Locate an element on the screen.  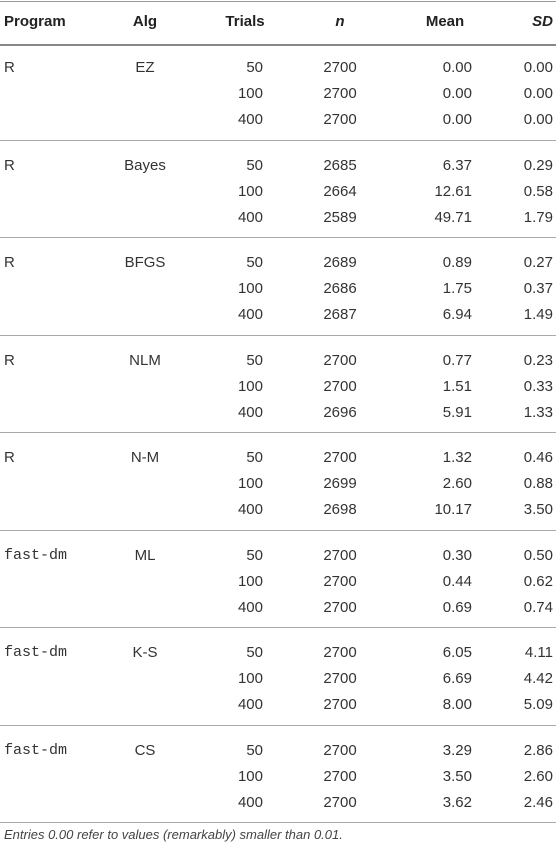
data-cell: 2589 is located at coordinates (340, 217).